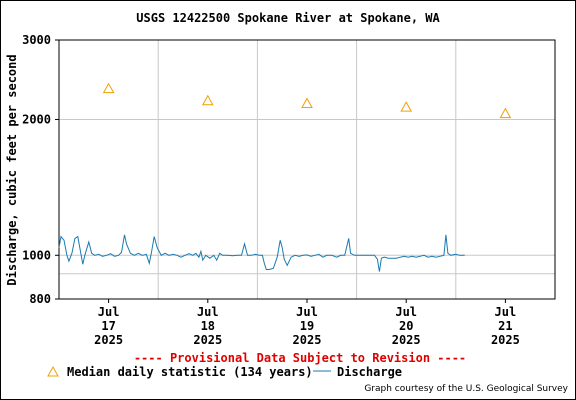  What do you see at coordinates (53, 371) in the screenshot?
I see `legend-triangle-icon` at bounding box center [53, 371].